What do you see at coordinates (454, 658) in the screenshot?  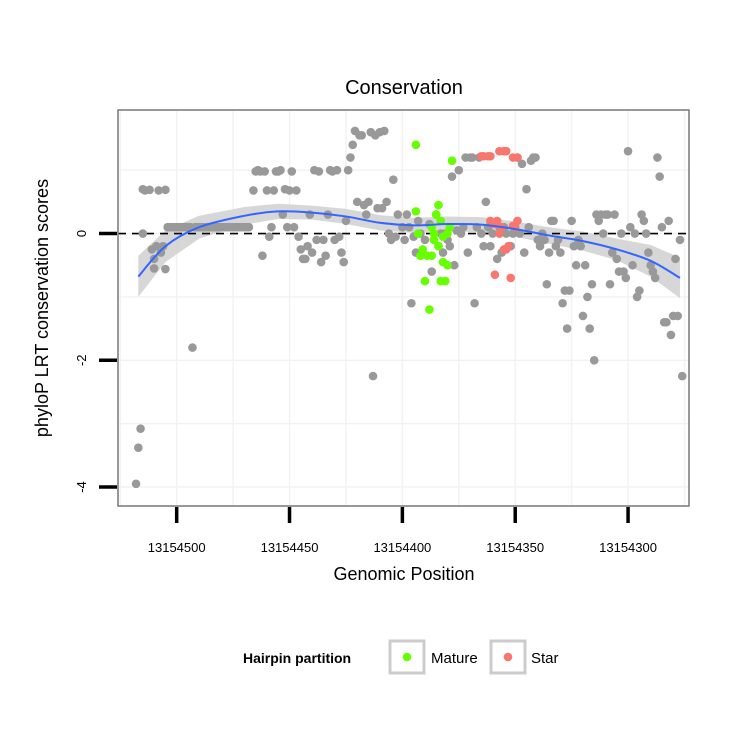 I see `legend-label-mature: Mature` at bounding box center [454, 658].